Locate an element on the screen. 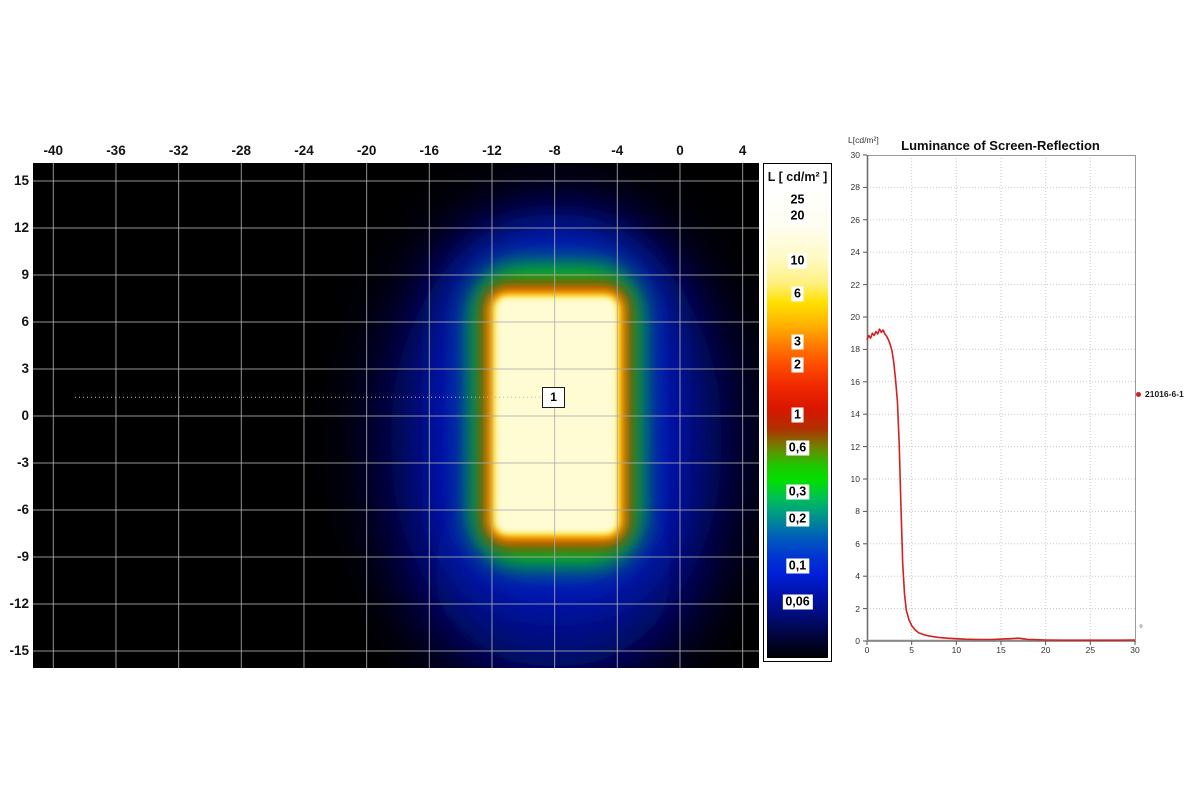  linechart-x-tick-label: 15 is located at coordinates (1001, 650).